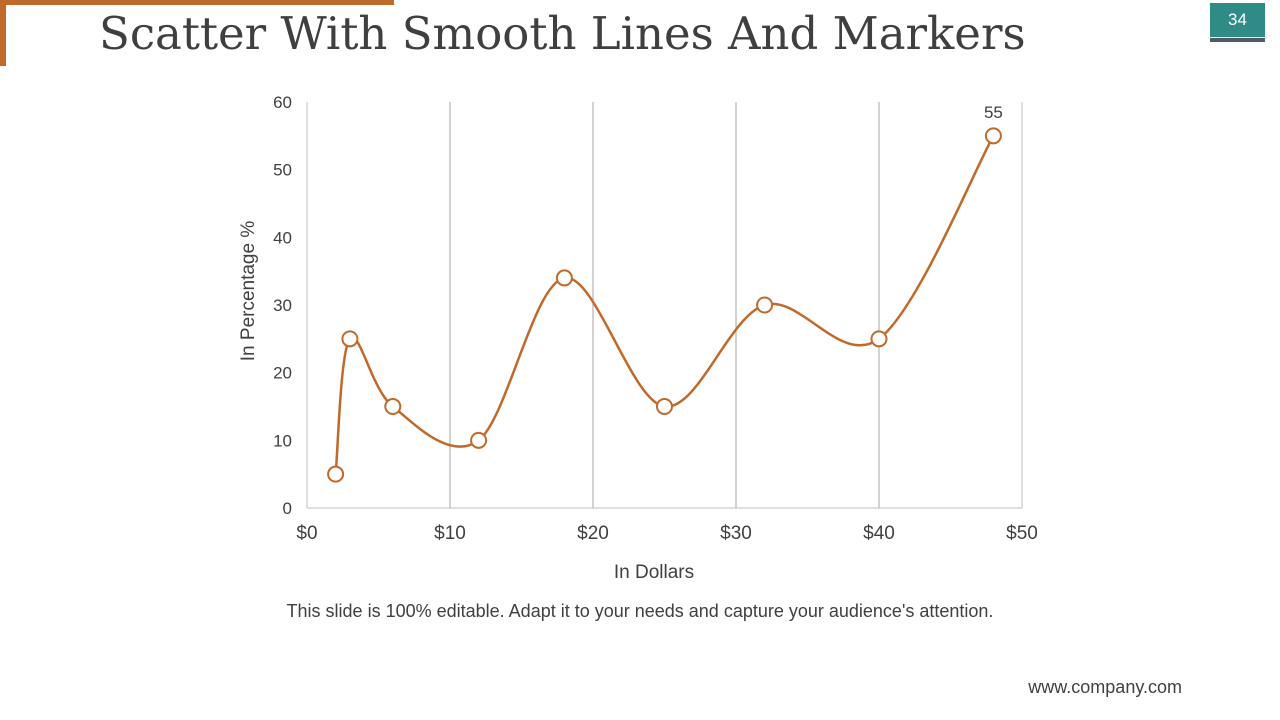 This screenshot has height=720, width=1280. Describe the element at coordinates (879, 533) in the screenshot. I see `x-tick-label: $40` at that location.